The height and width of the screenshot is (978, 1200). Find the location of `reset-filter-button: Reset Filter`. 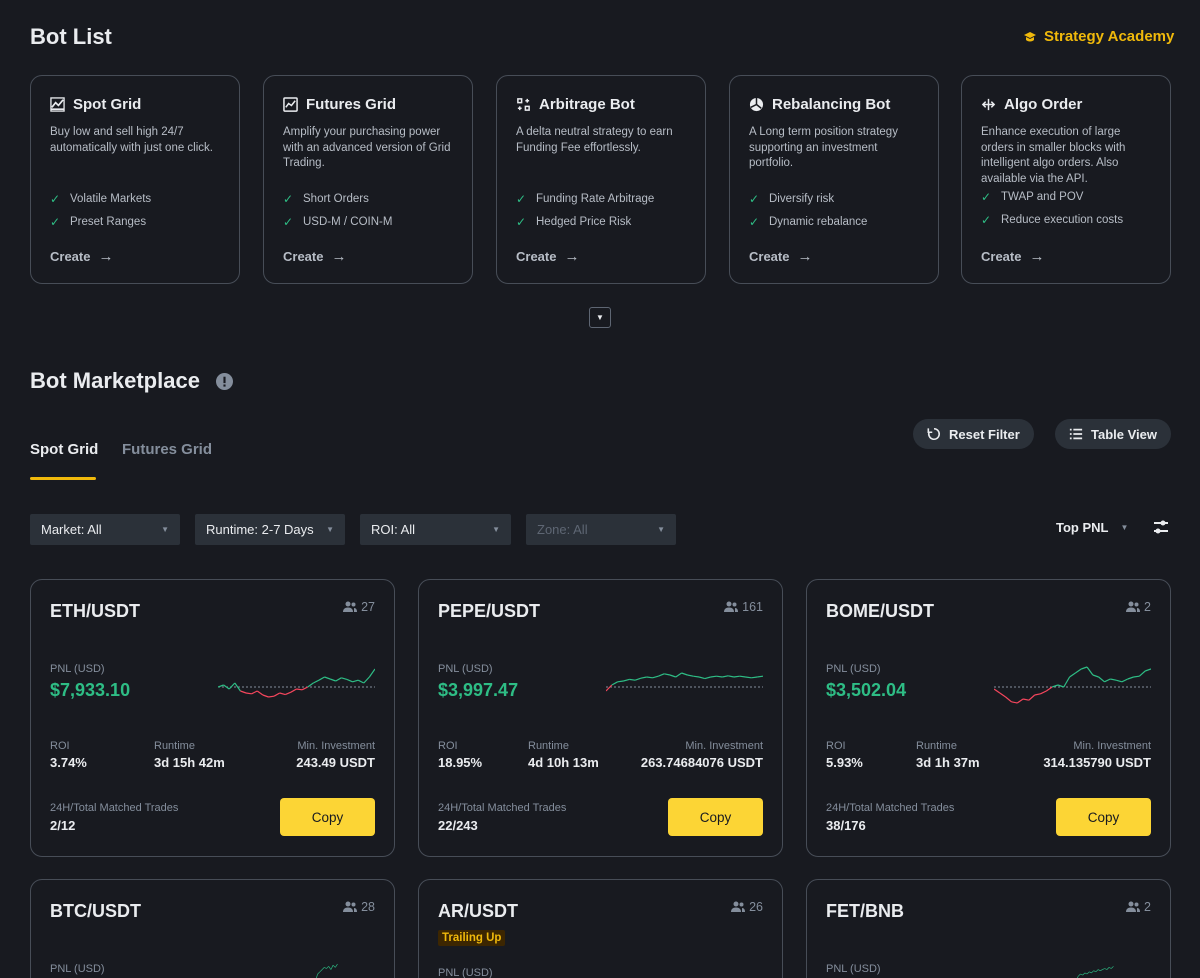

reset-filter-button: Reset Filter is located at coordinates (973, 434).